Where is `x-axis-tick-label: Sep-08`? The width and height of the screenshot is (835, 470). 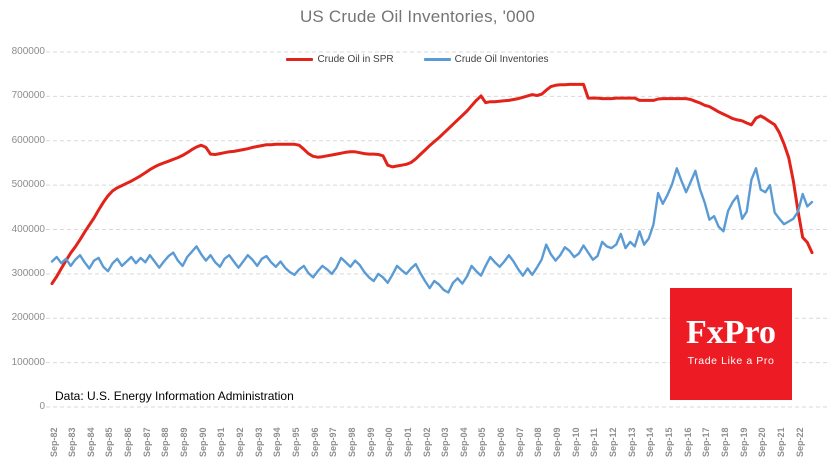 x-axis-tick-label: Sep-08 is located at coordinates (538, 442).